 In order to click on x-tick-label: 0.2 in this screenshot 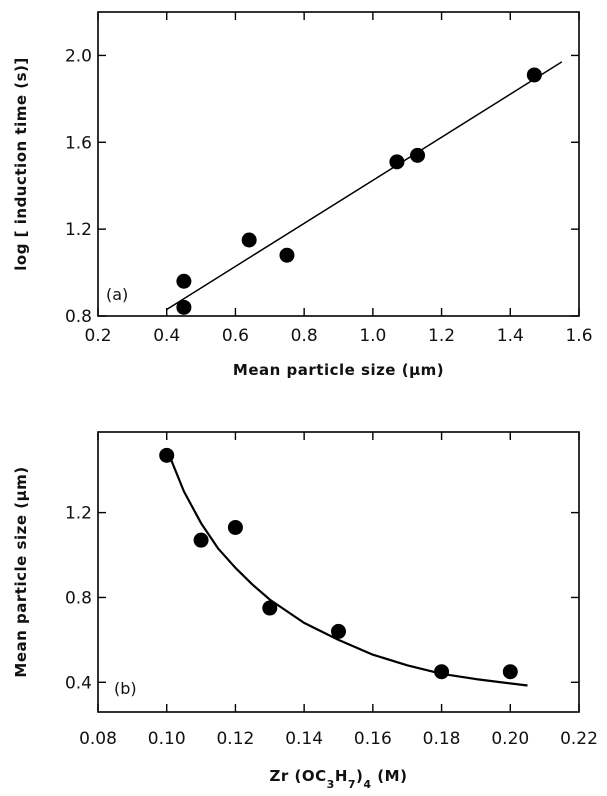, I will do `click(97, 336)`.